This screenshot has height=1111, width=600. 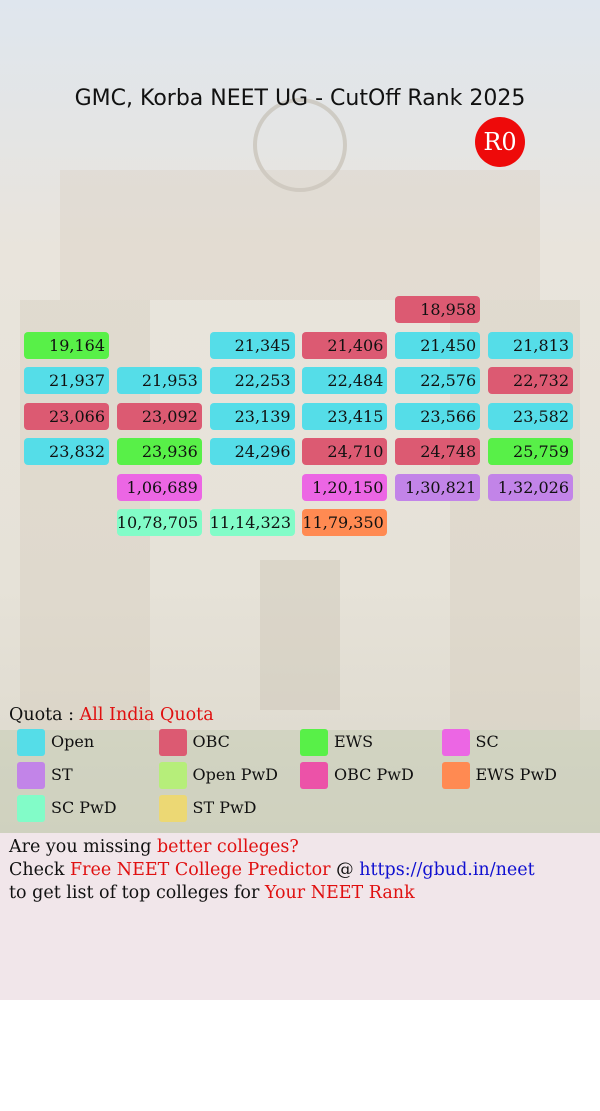 I want to click on cutoff-cell: 23,566, so click(x=438, y=416).